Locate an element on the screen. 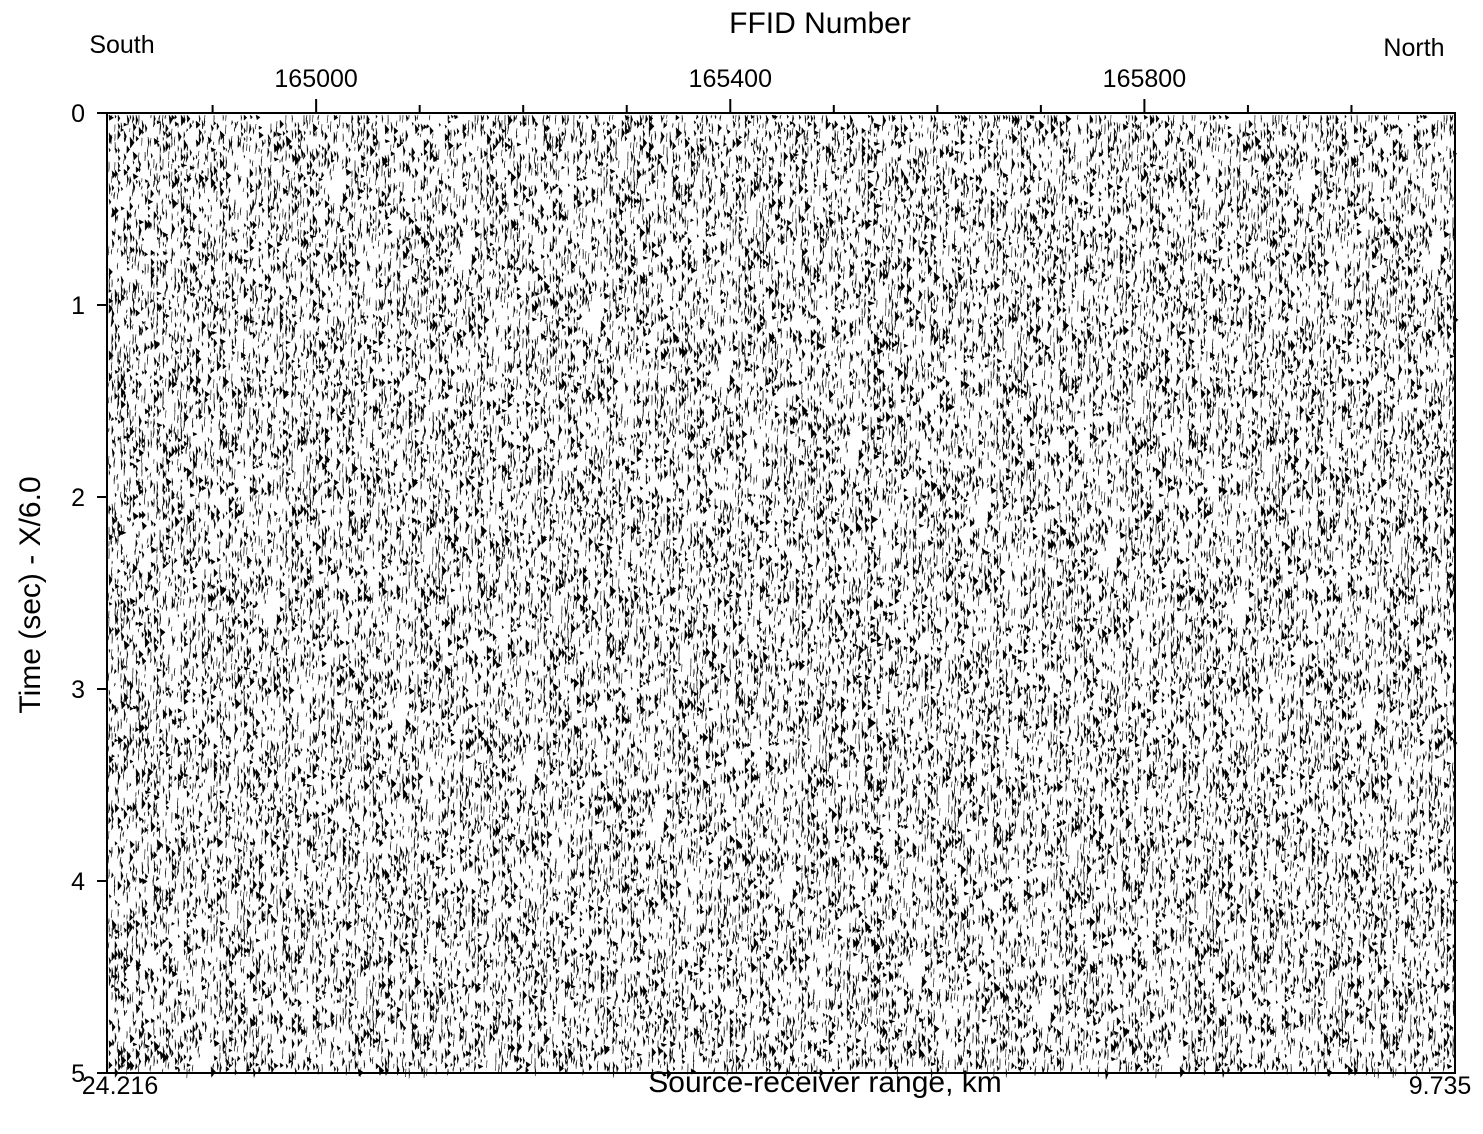 The width and height of the screenshot is (1483, 1134). x-start-label: 24.216 is located at coordinates (120, 1086).